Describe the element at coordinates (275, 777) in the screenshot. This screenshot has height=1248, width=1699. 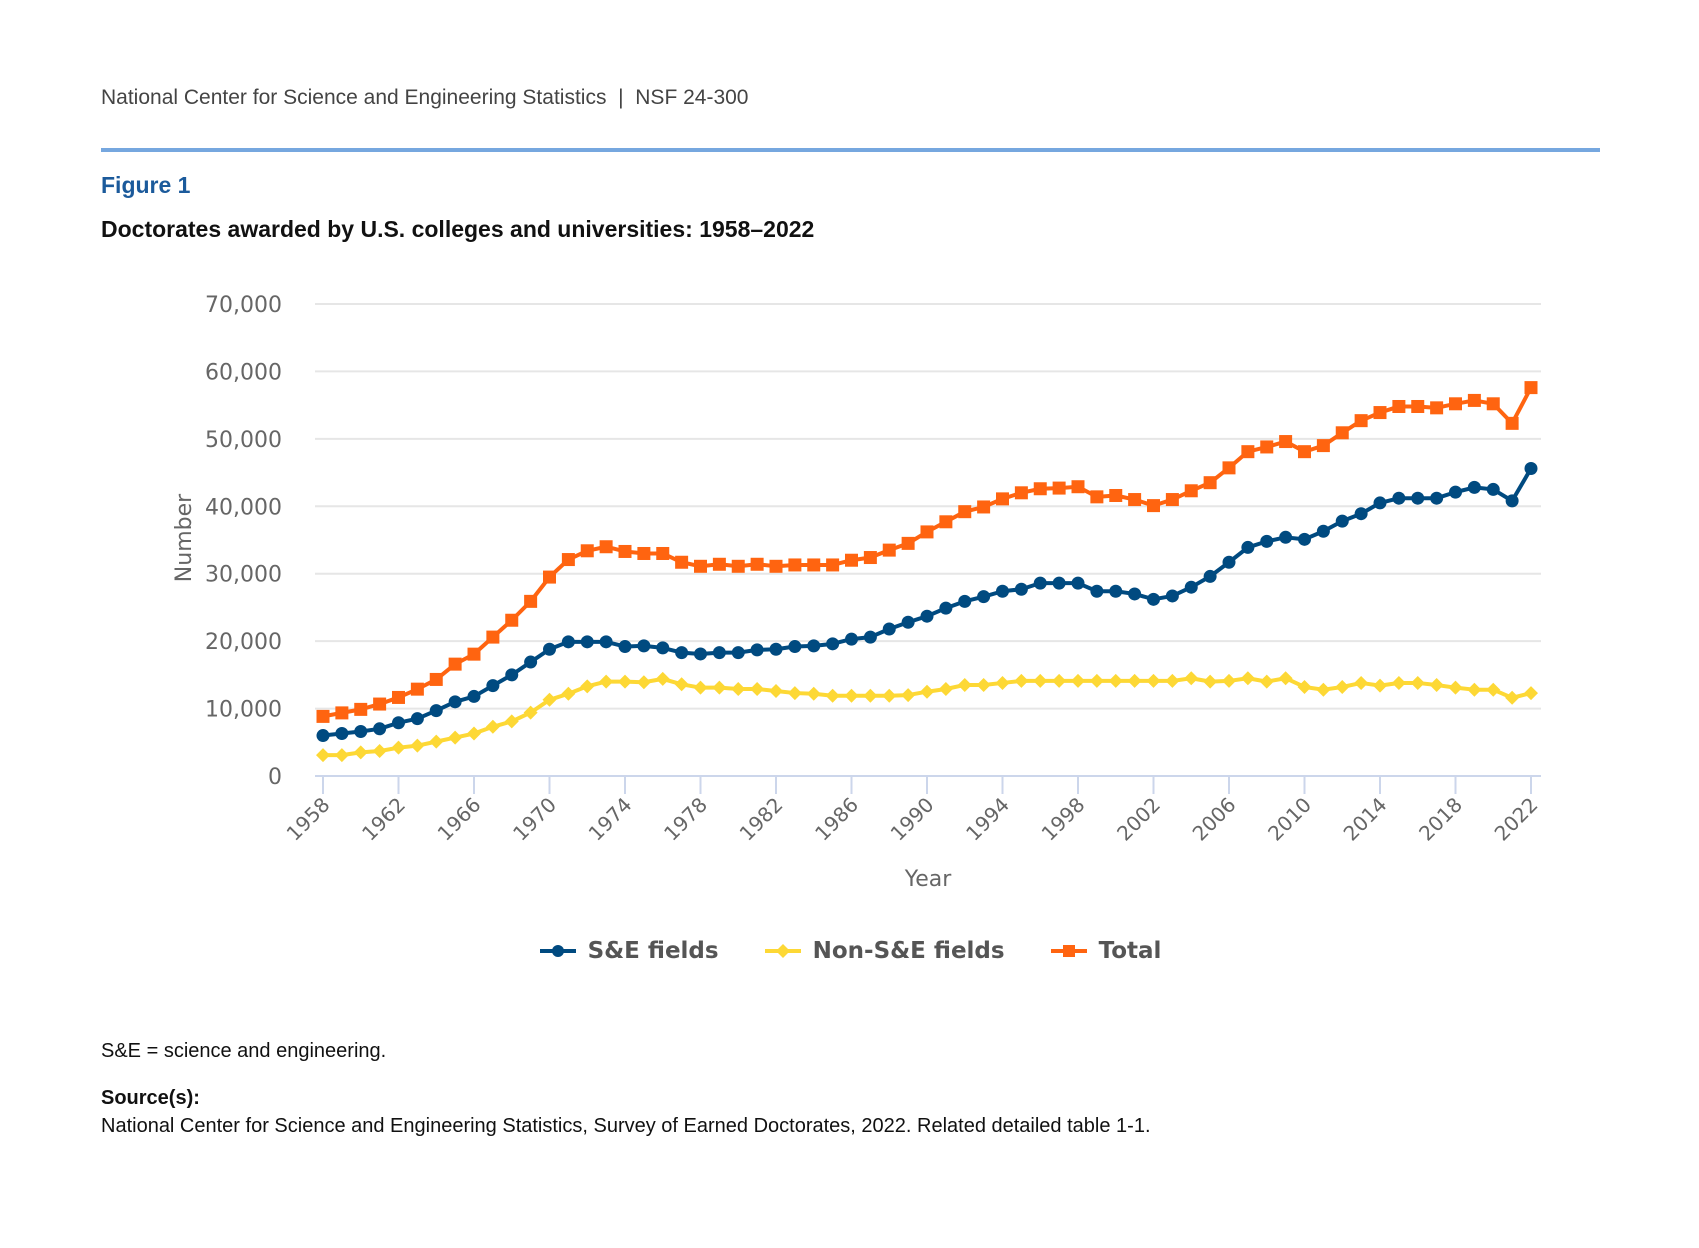
I see `y-tick-label: 0` at that location.